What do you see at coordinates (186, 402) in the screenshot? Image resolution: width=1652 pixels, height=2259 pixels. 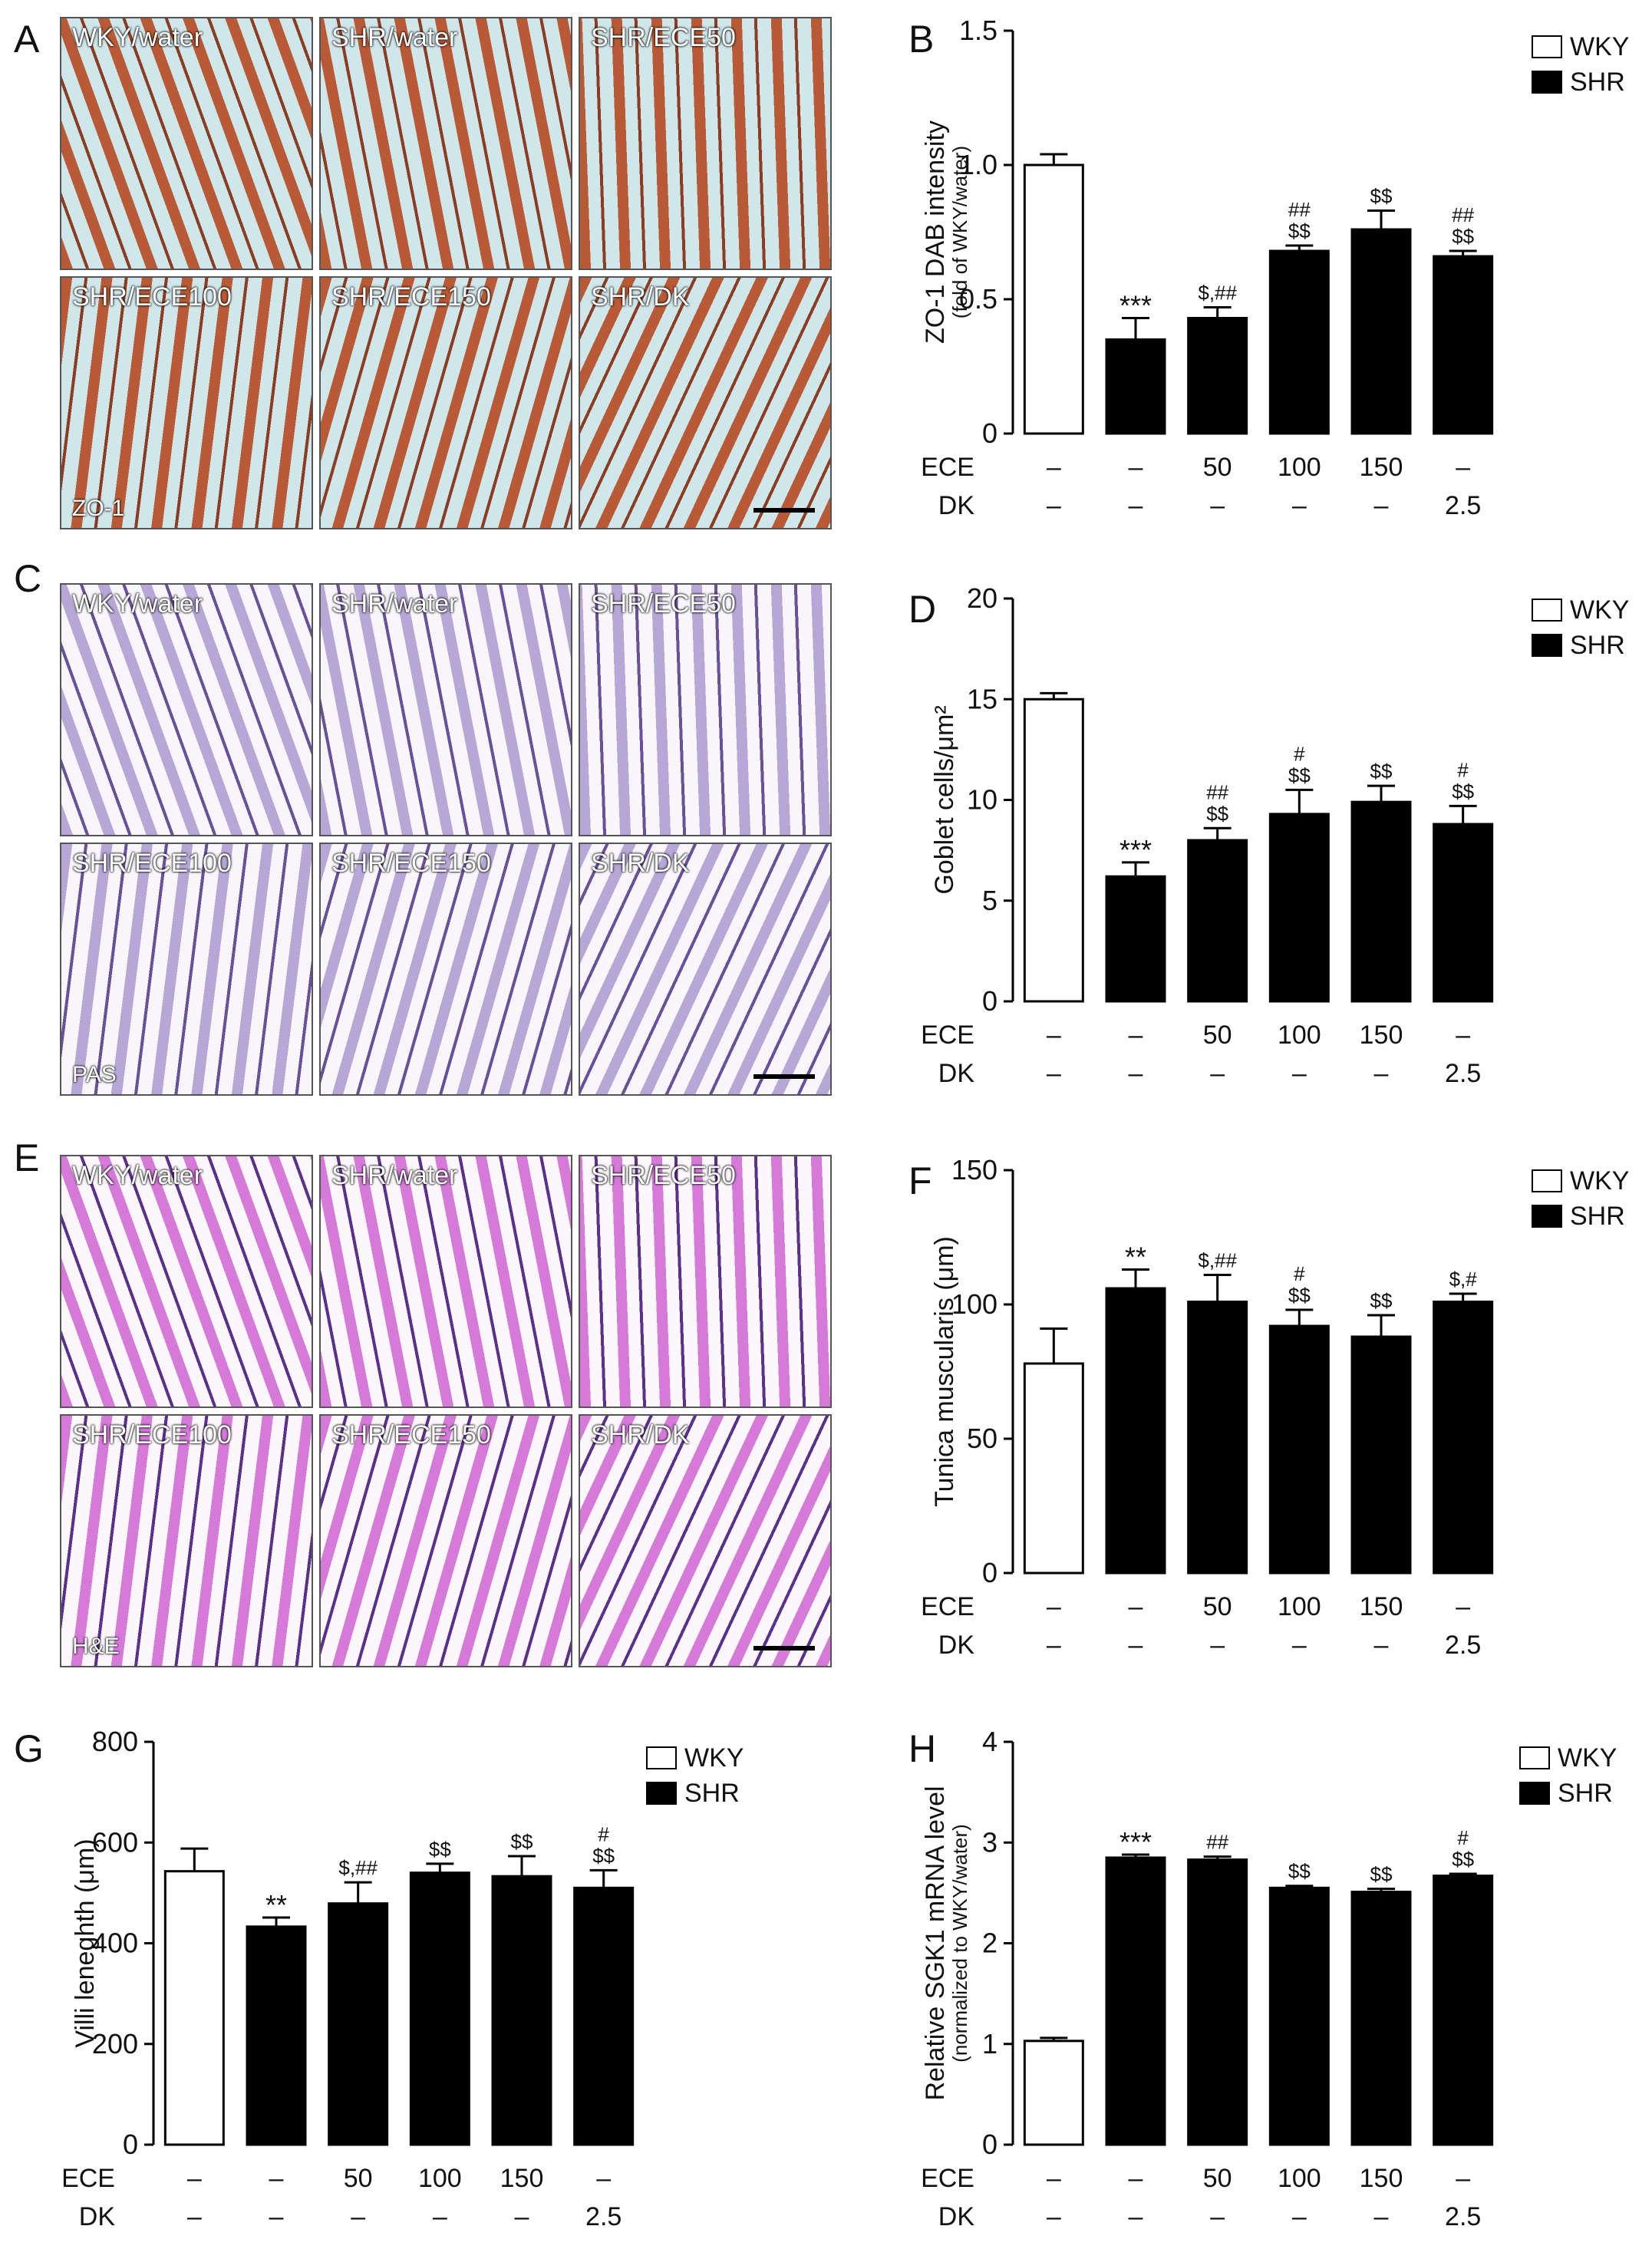 I see `micrograph-tile: SHR/ECE100 ZO-1` at bounding box center [186, 402].